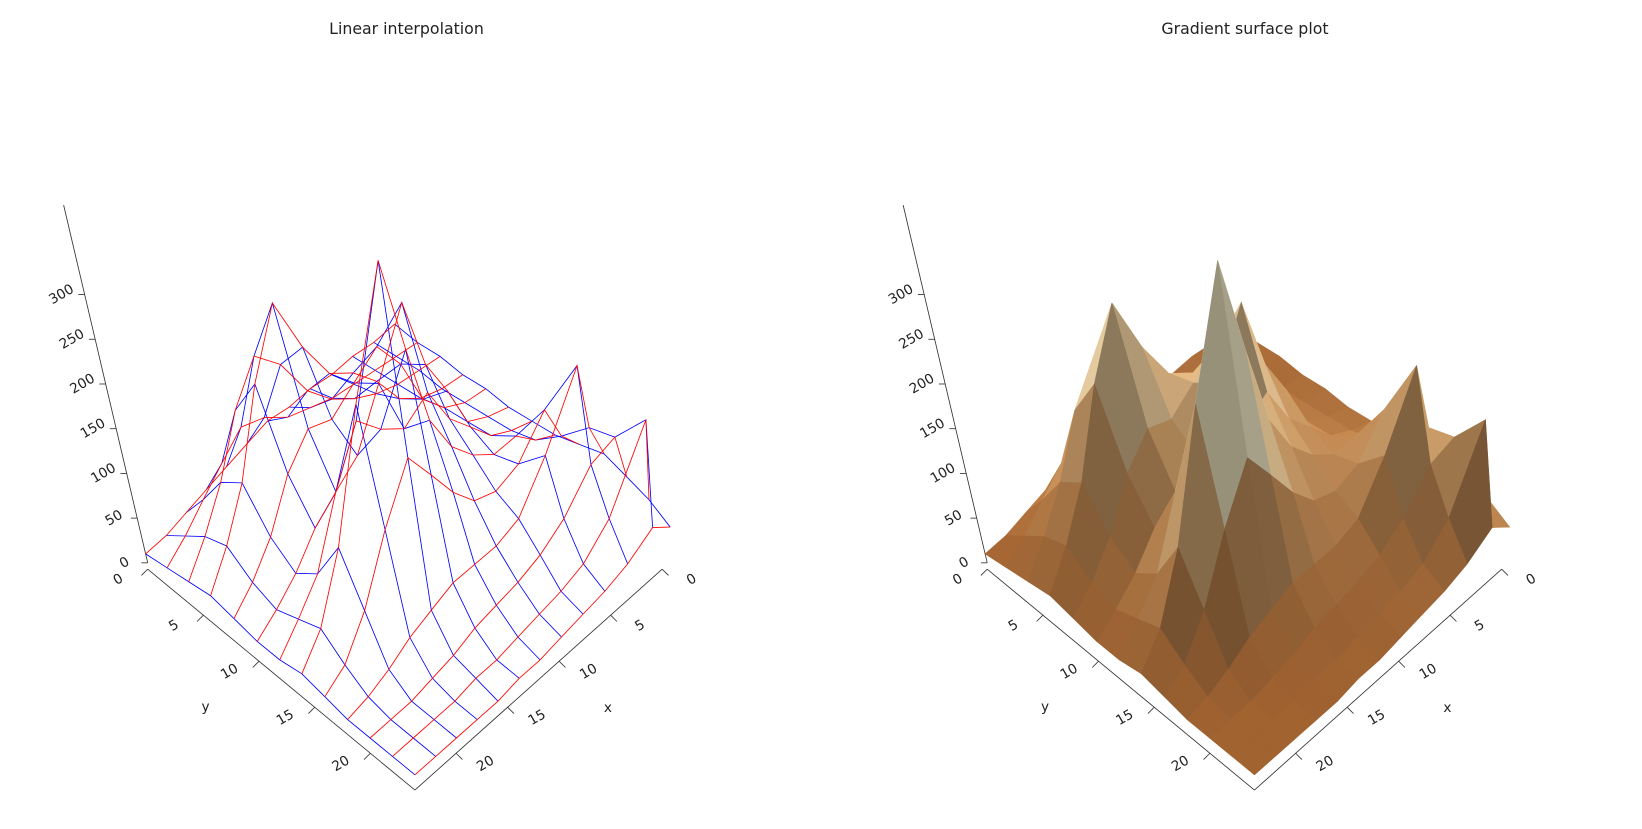 The image size is (1642, 829). Describe the element at coordinates (1244, 28) in the screenshot. I see `chart-title: Gradient surface plot` at that location.